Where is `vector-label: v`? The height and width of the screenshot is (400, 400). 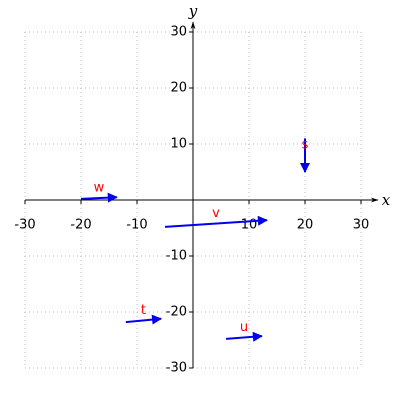
vector-label: v is located at coordinates (216, 213).